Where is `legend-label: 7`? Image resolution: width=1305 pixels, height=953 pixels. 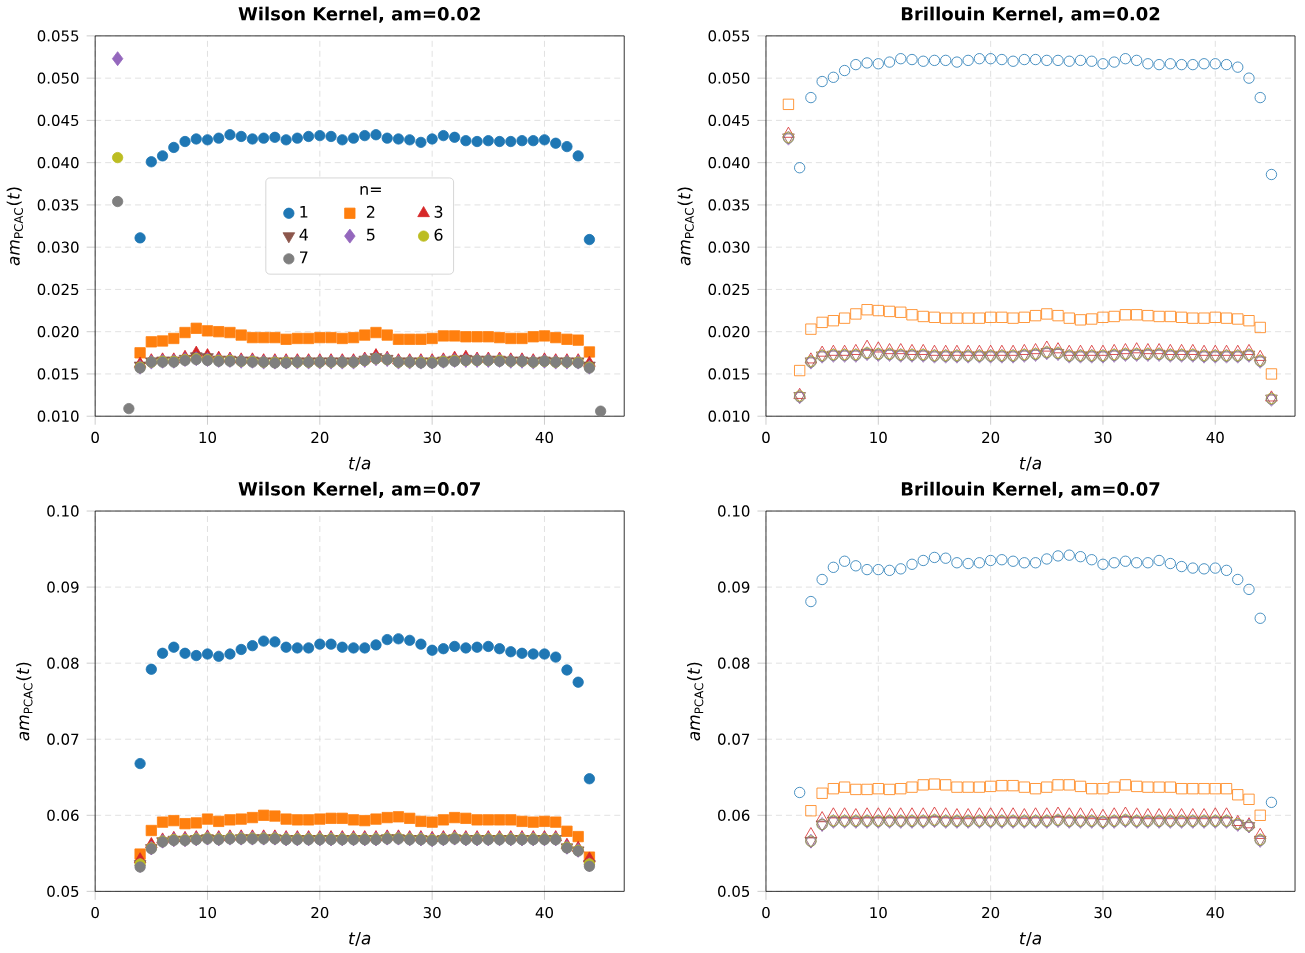
legend-label: 7 is located at coordinates (304, 257).